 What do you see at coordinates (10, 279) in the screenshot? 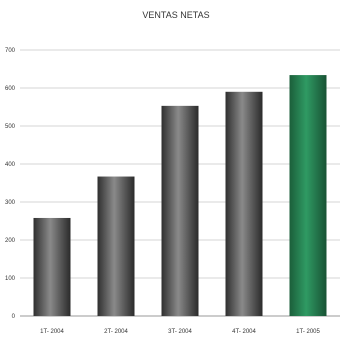
I see `y-tick-label: 100` at bounding box center [10, 279].